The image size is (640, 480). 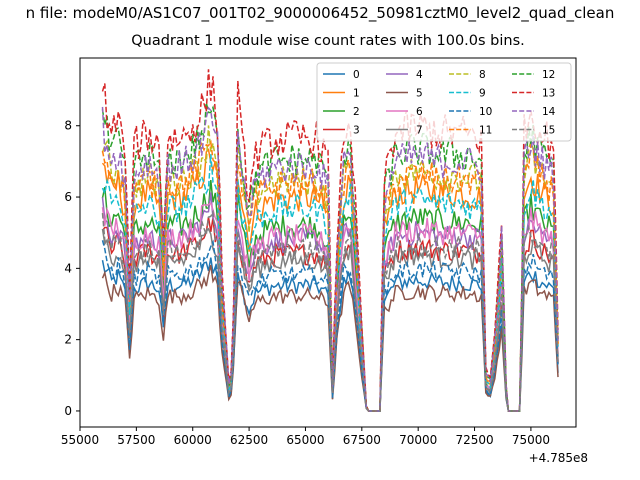 I want to click on y-tick-label: 6, so click(x=68, y=197).